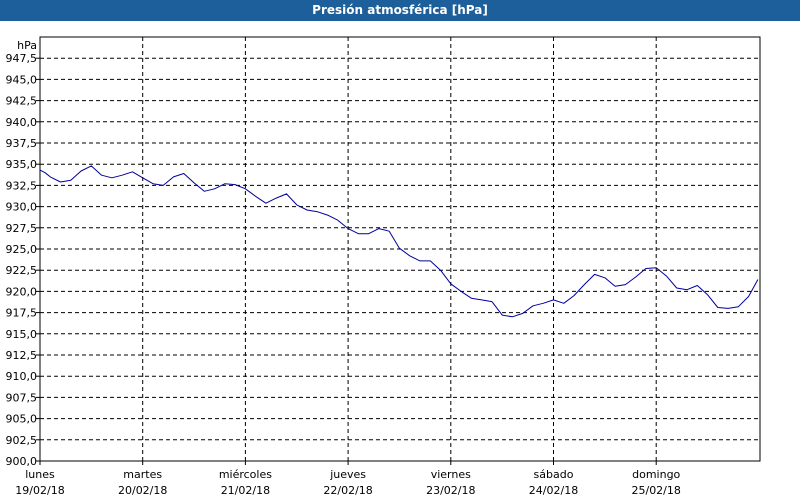  I want to click on chart-title: Presión atmosférica [hPa], so click(400, 10).